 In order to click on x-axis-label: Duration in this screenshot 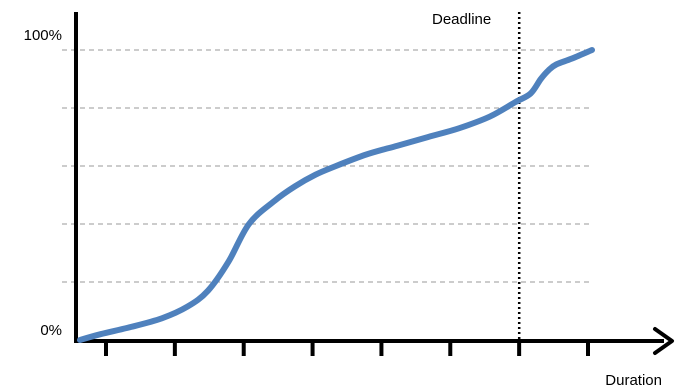, I will do `click(633, 380)`.